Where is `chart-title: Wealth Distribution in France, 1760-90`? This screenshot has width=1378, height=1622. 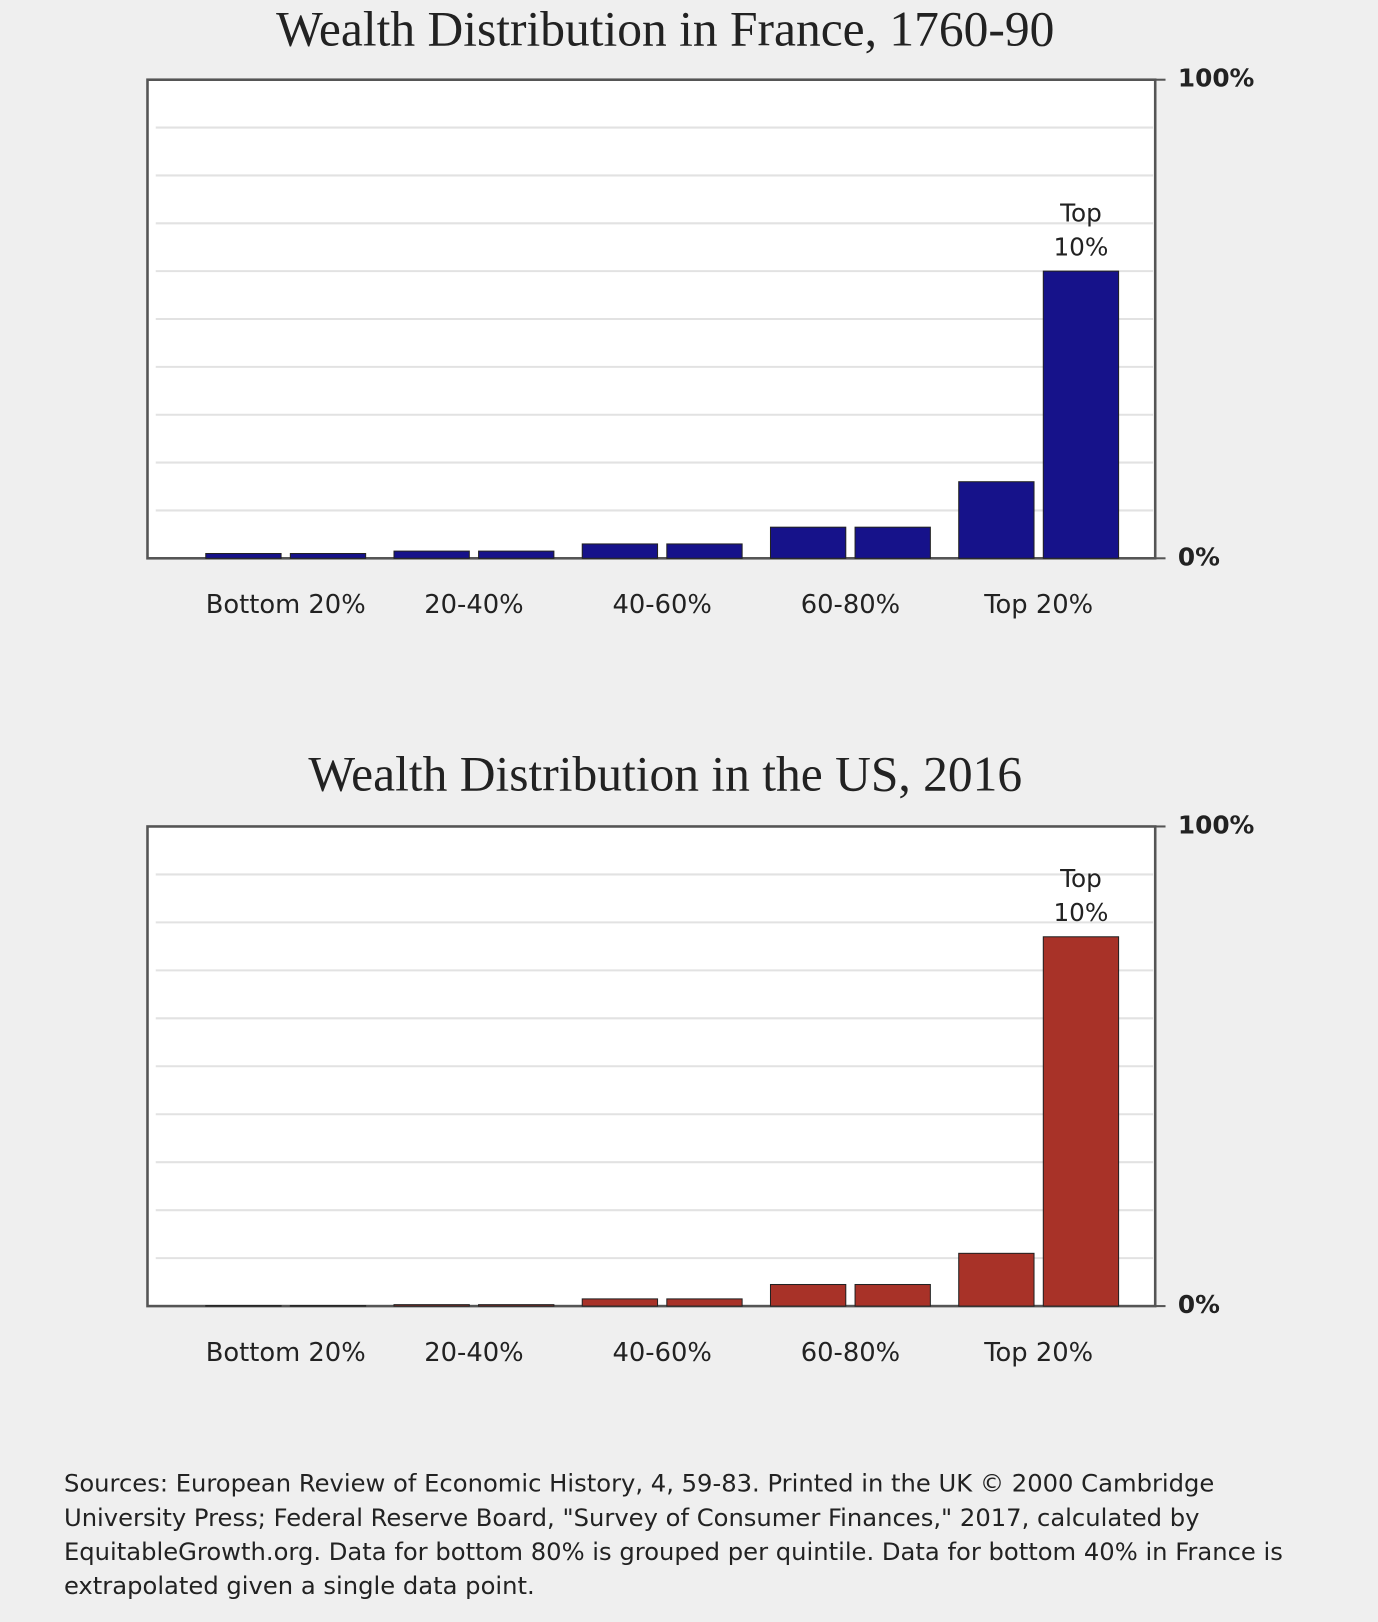 chart-title: Wealth Distribution in France, 1760-90 is located at coordinates (665, 29).